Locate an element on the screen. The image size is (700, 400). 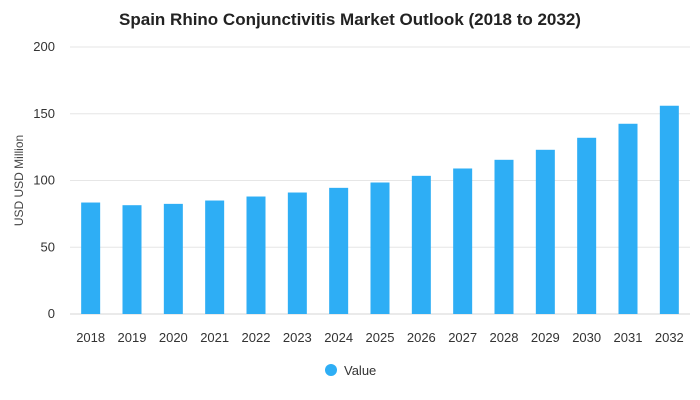
bar-2022 is located at coordinates (256, 255).